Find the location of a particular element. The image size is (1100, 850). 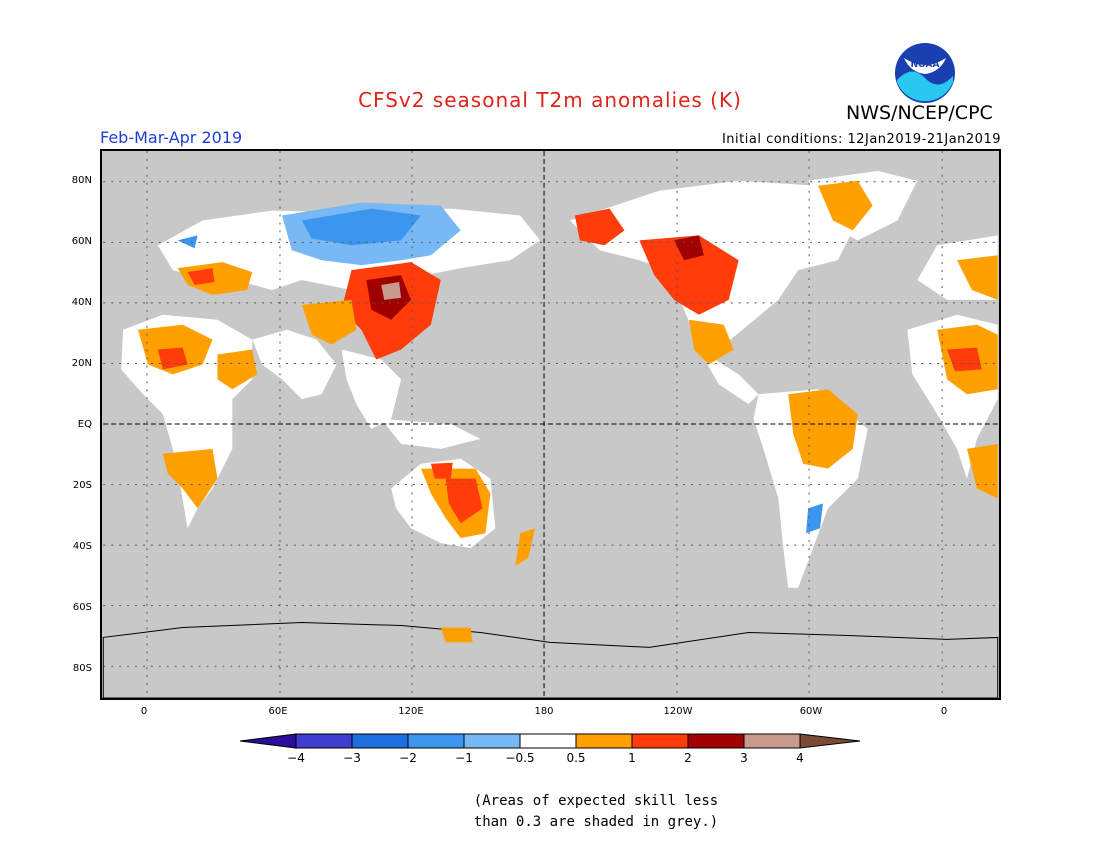

lat-label: 20S is located at coordinates (82, 485).